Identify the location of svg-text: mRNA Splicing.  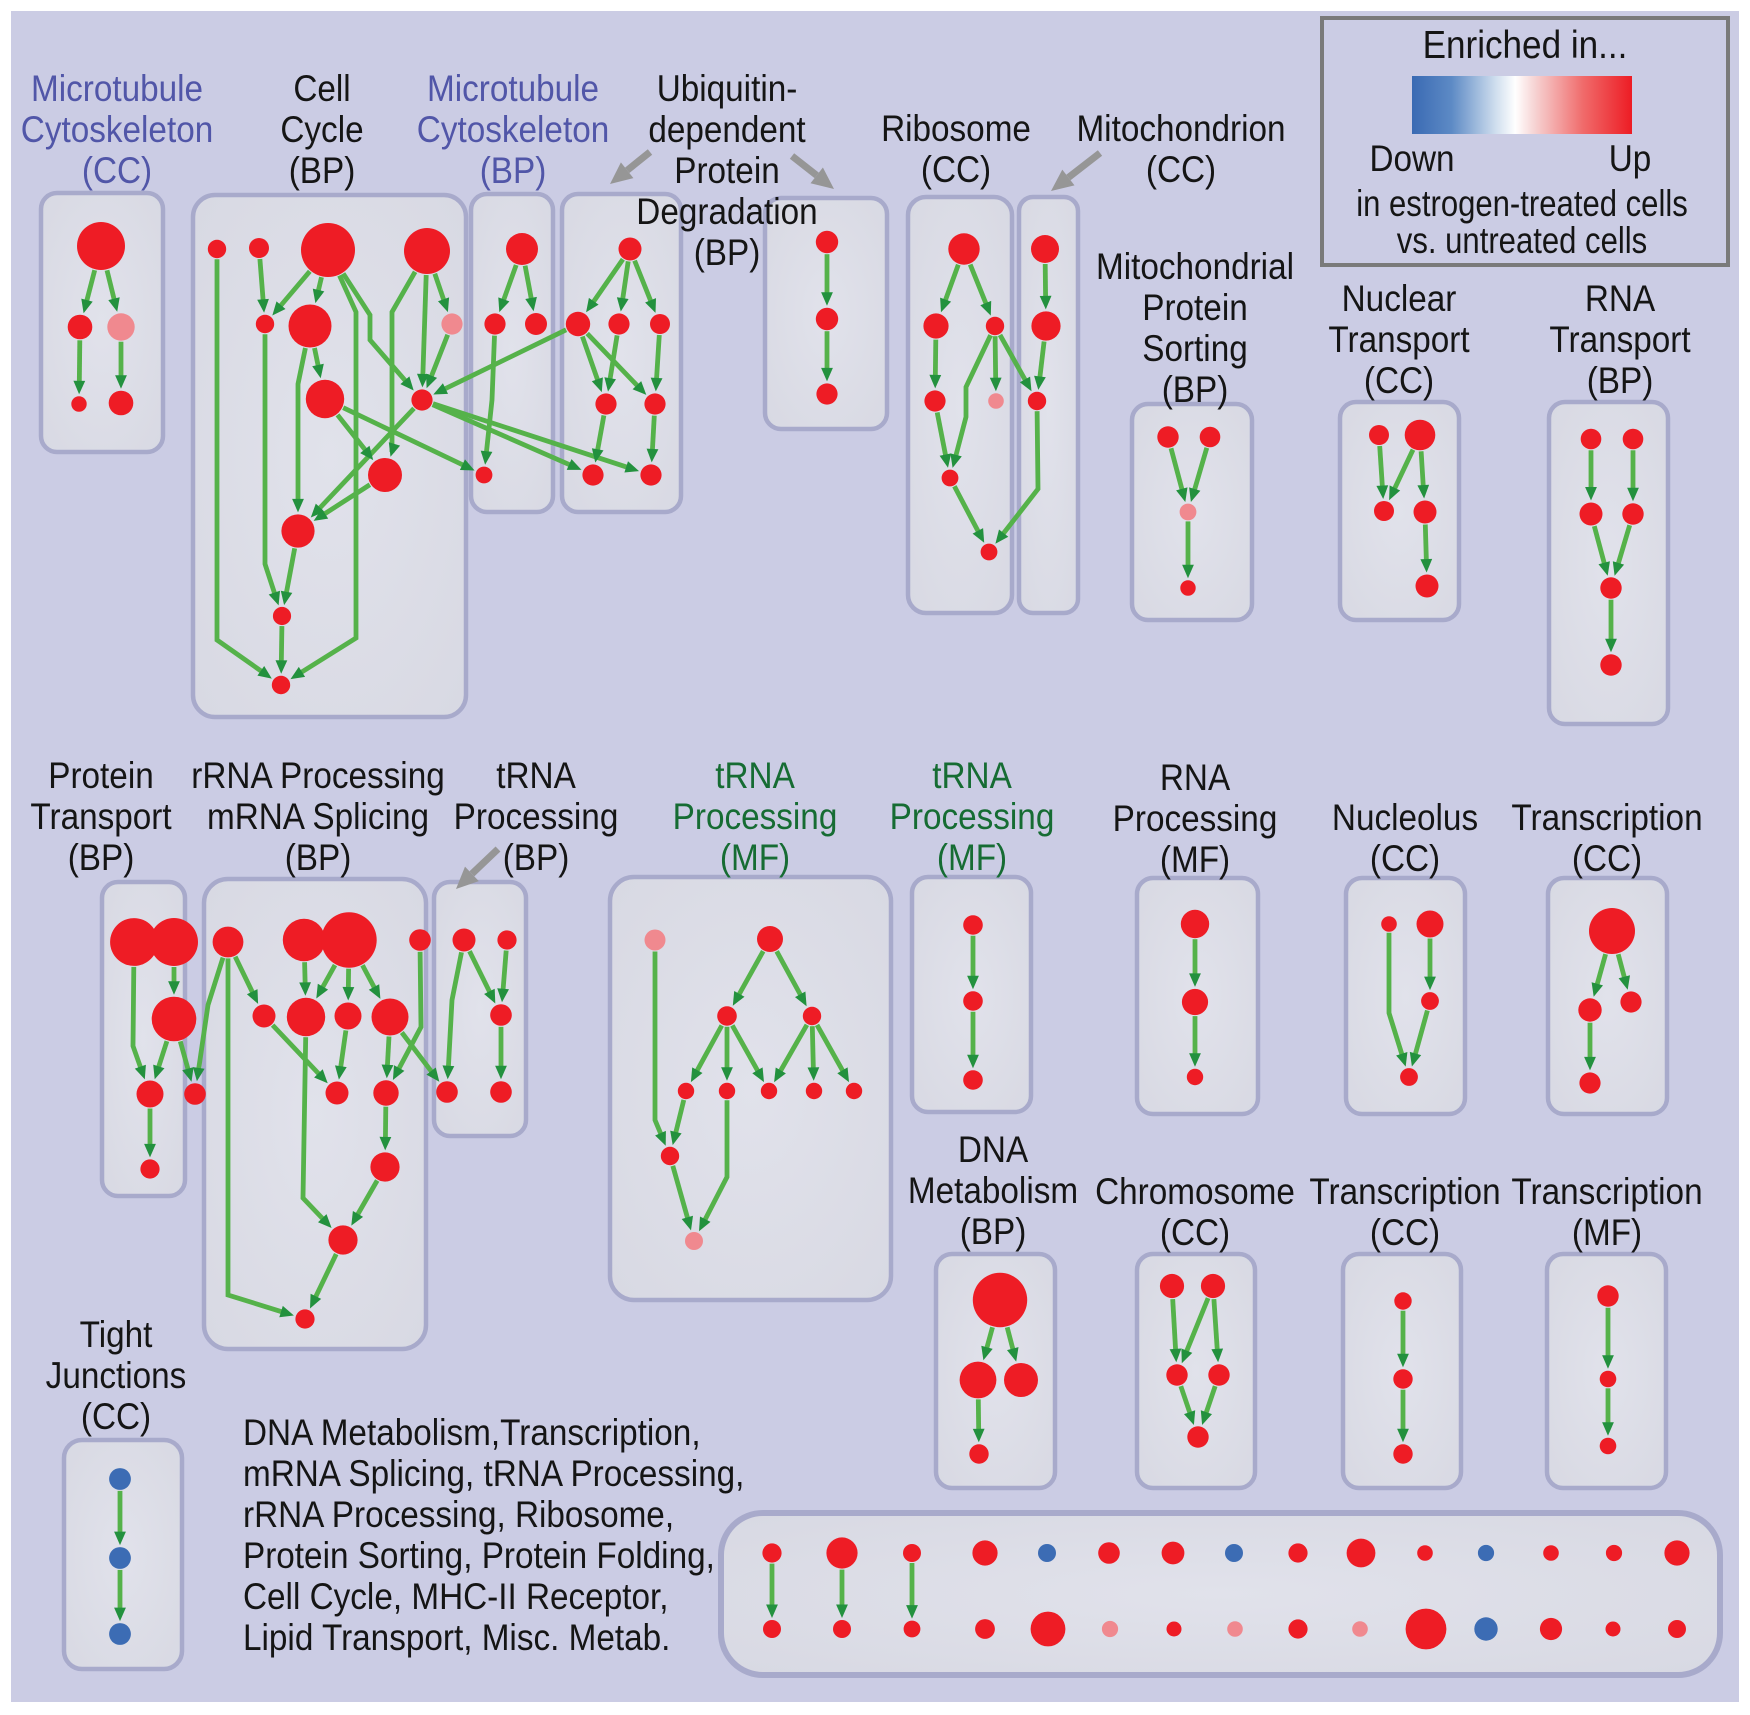
(318, 816).